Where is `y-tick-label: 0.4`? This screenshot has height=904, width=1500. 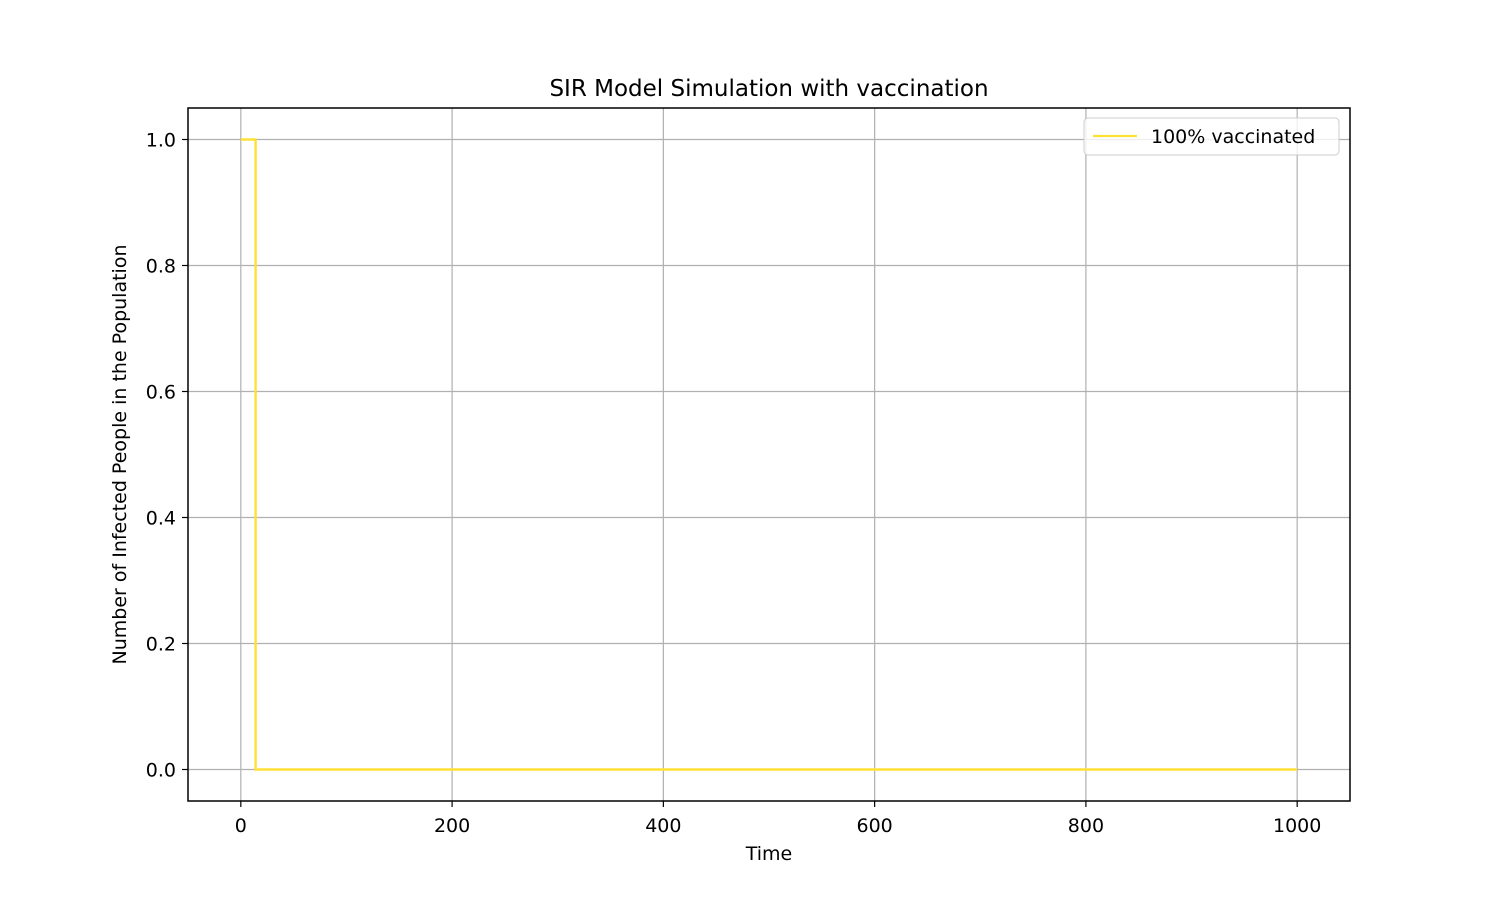 y-tick-label: 0.4 is located at coordinates (161, 519).